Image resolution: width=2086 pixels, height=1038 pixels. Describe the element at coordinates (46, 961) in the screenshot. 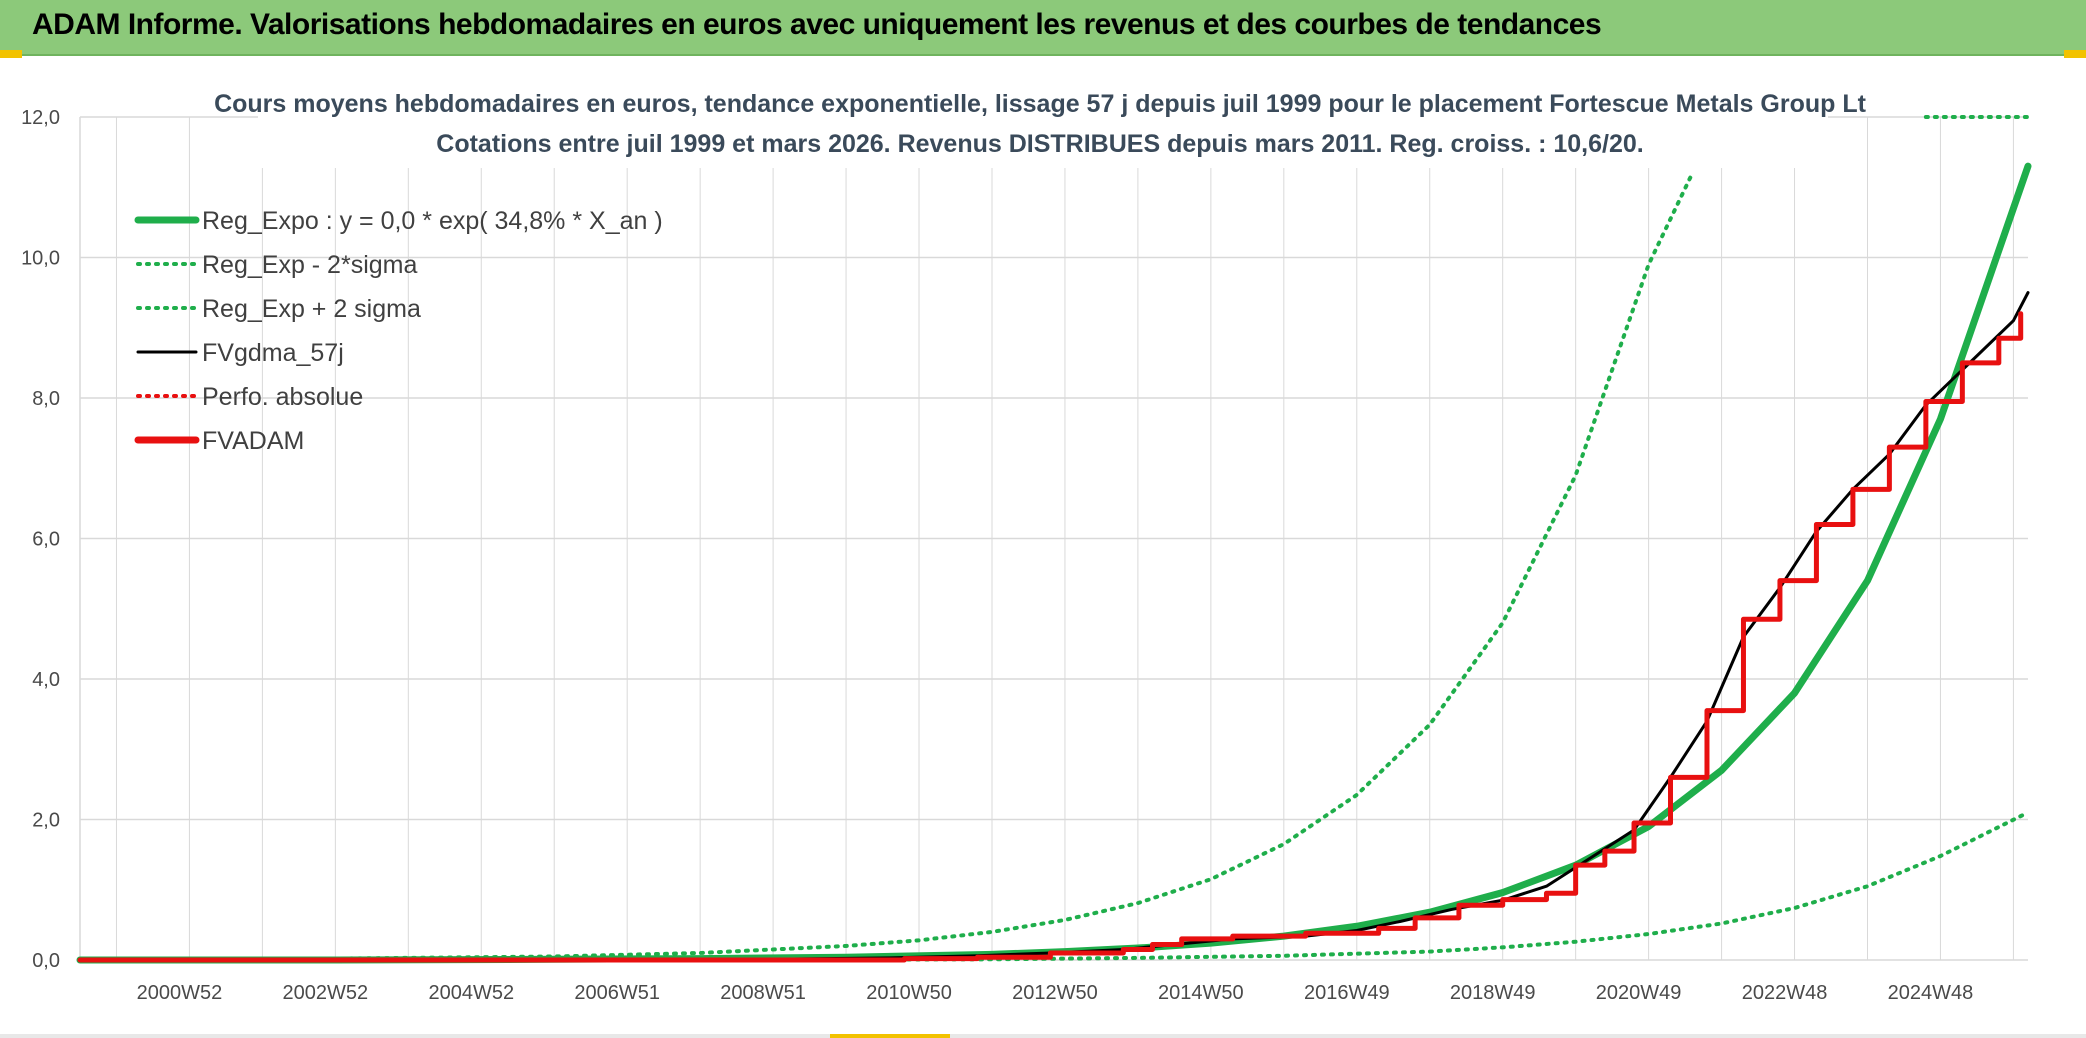

I see `y-tick-label: 0,0` at that location.